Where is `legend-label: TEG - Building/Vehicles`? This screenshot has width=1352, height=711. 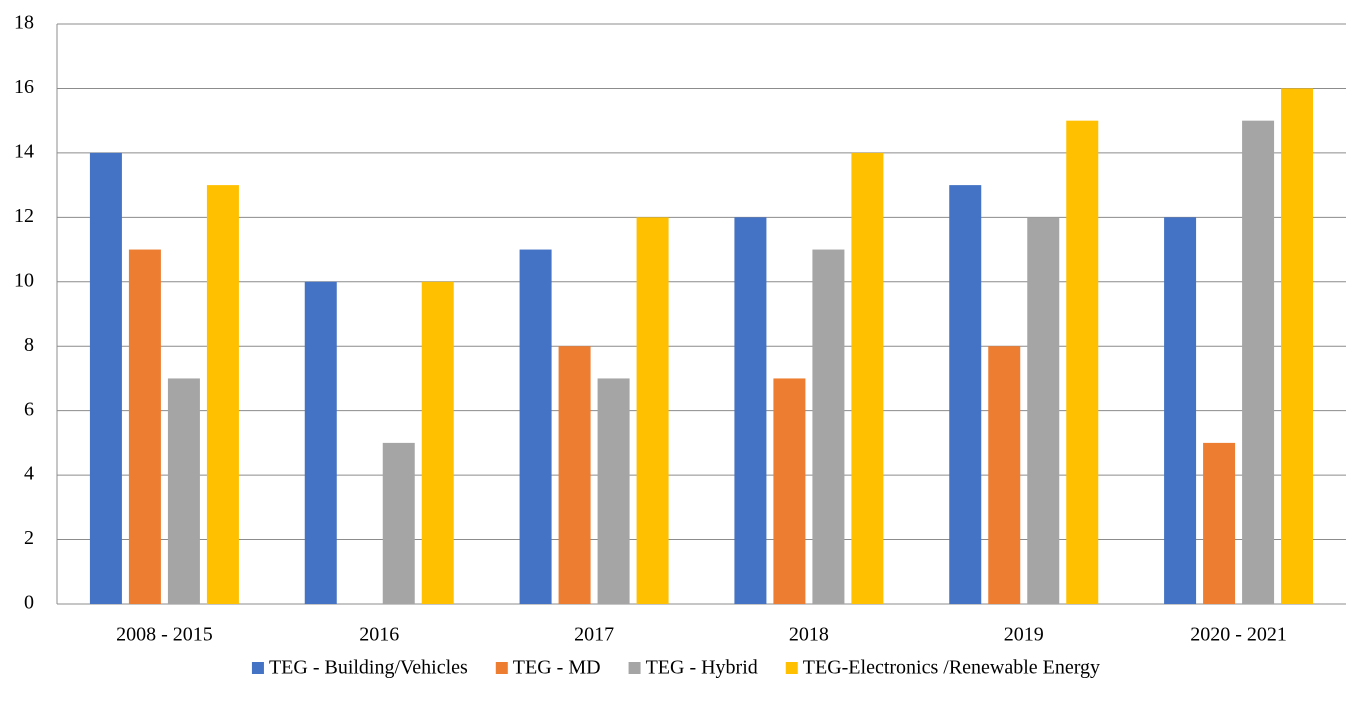 legend-label: TEG - Building/Vehicles is located at coordinates (368, 668).